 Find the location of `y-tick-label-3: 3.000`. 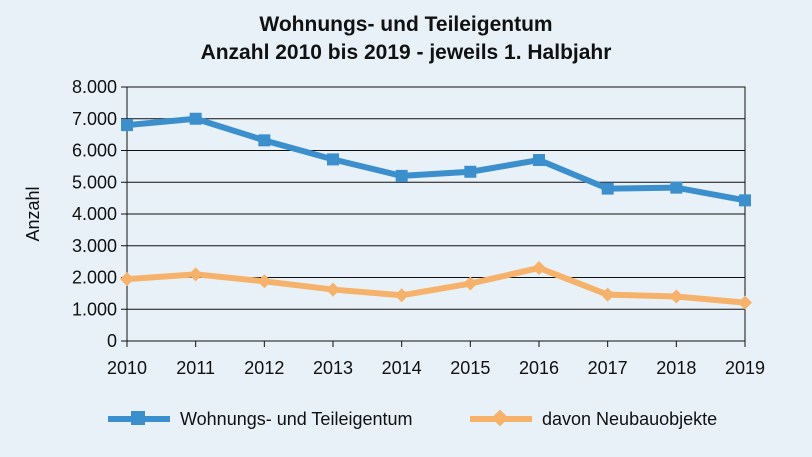

y-tick-label-3: 3.000 is located at coordinates (94, 246).